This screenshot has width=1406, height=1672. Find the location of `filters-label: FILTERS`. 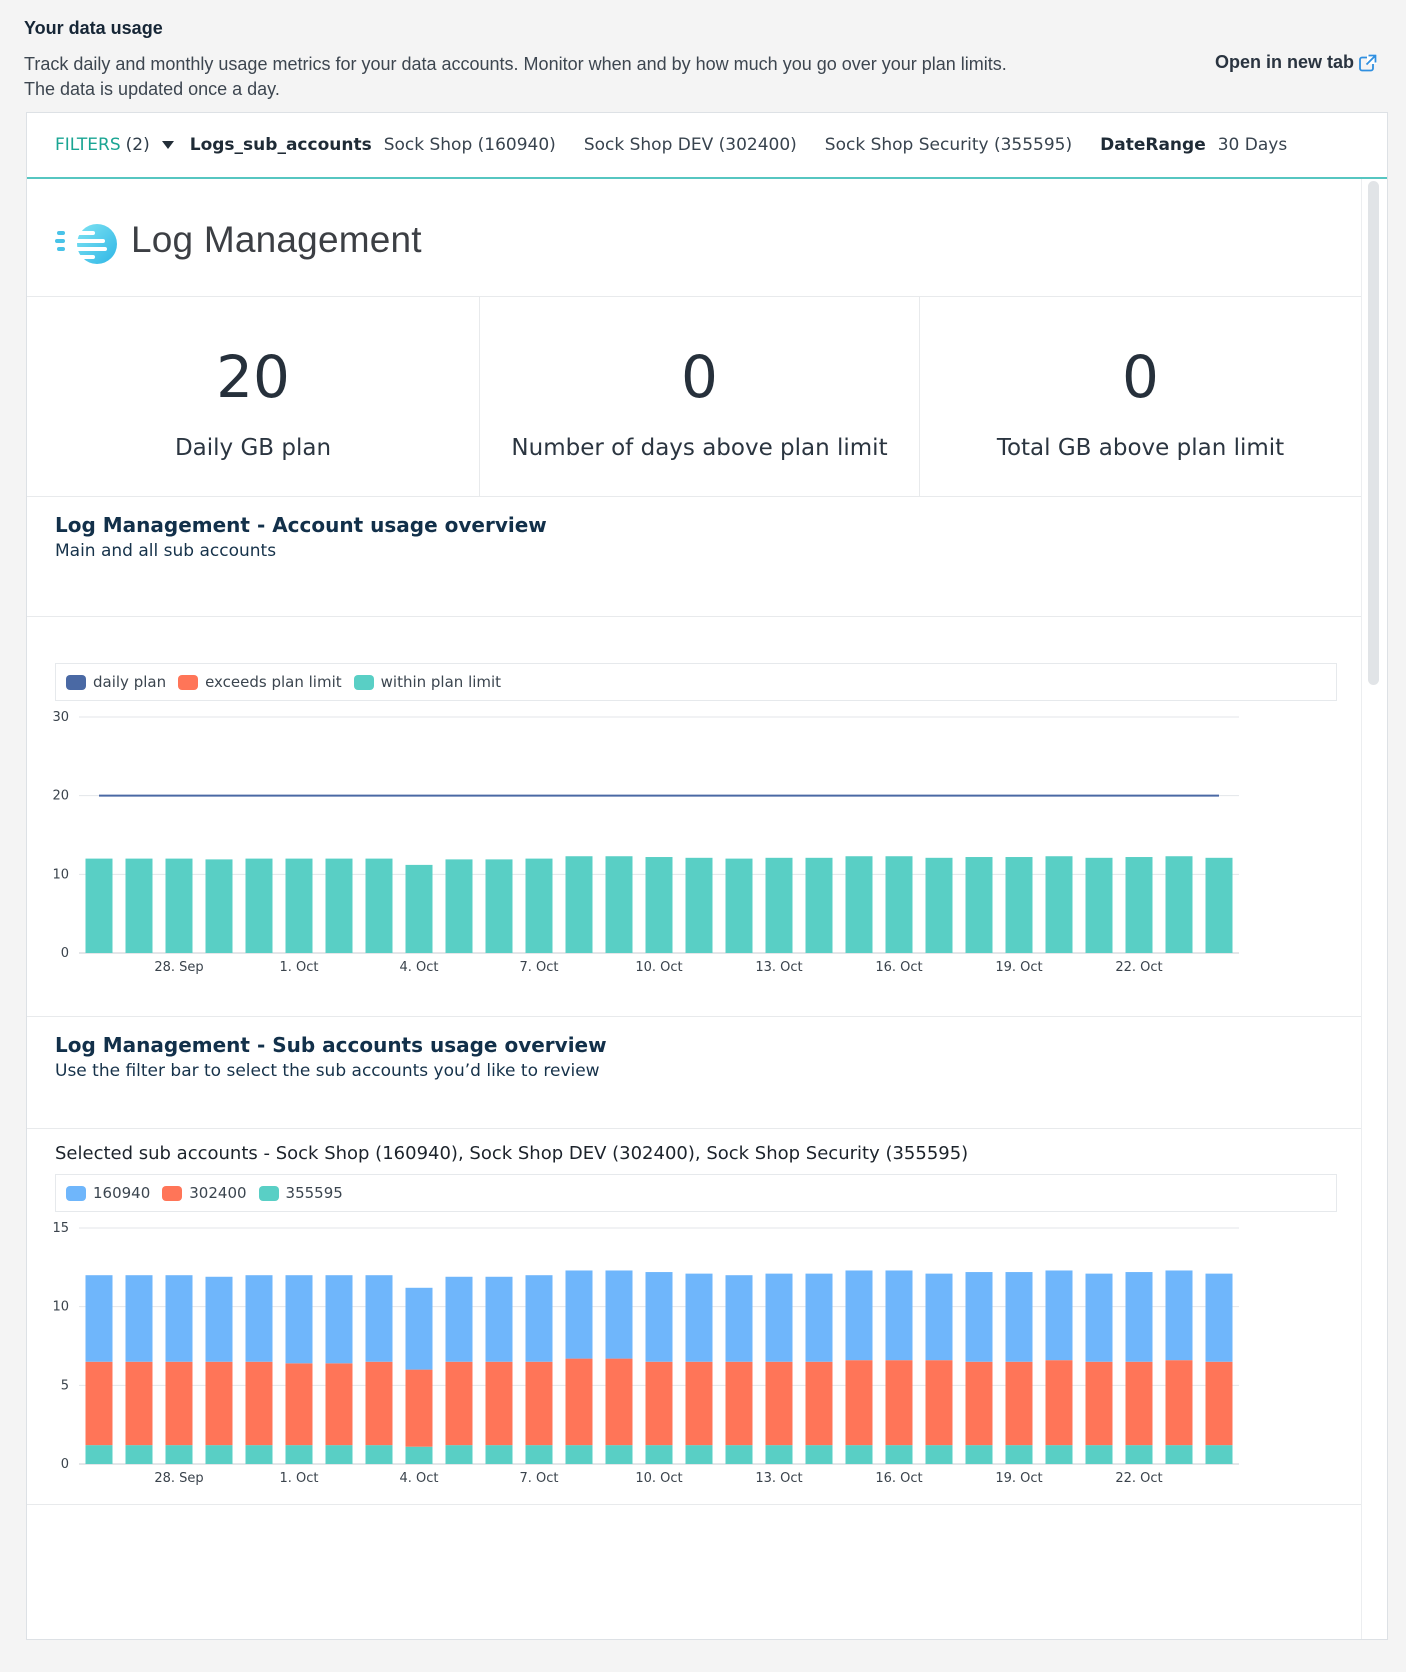

filters-label: FILTERS is located at coordinates (88, 145).